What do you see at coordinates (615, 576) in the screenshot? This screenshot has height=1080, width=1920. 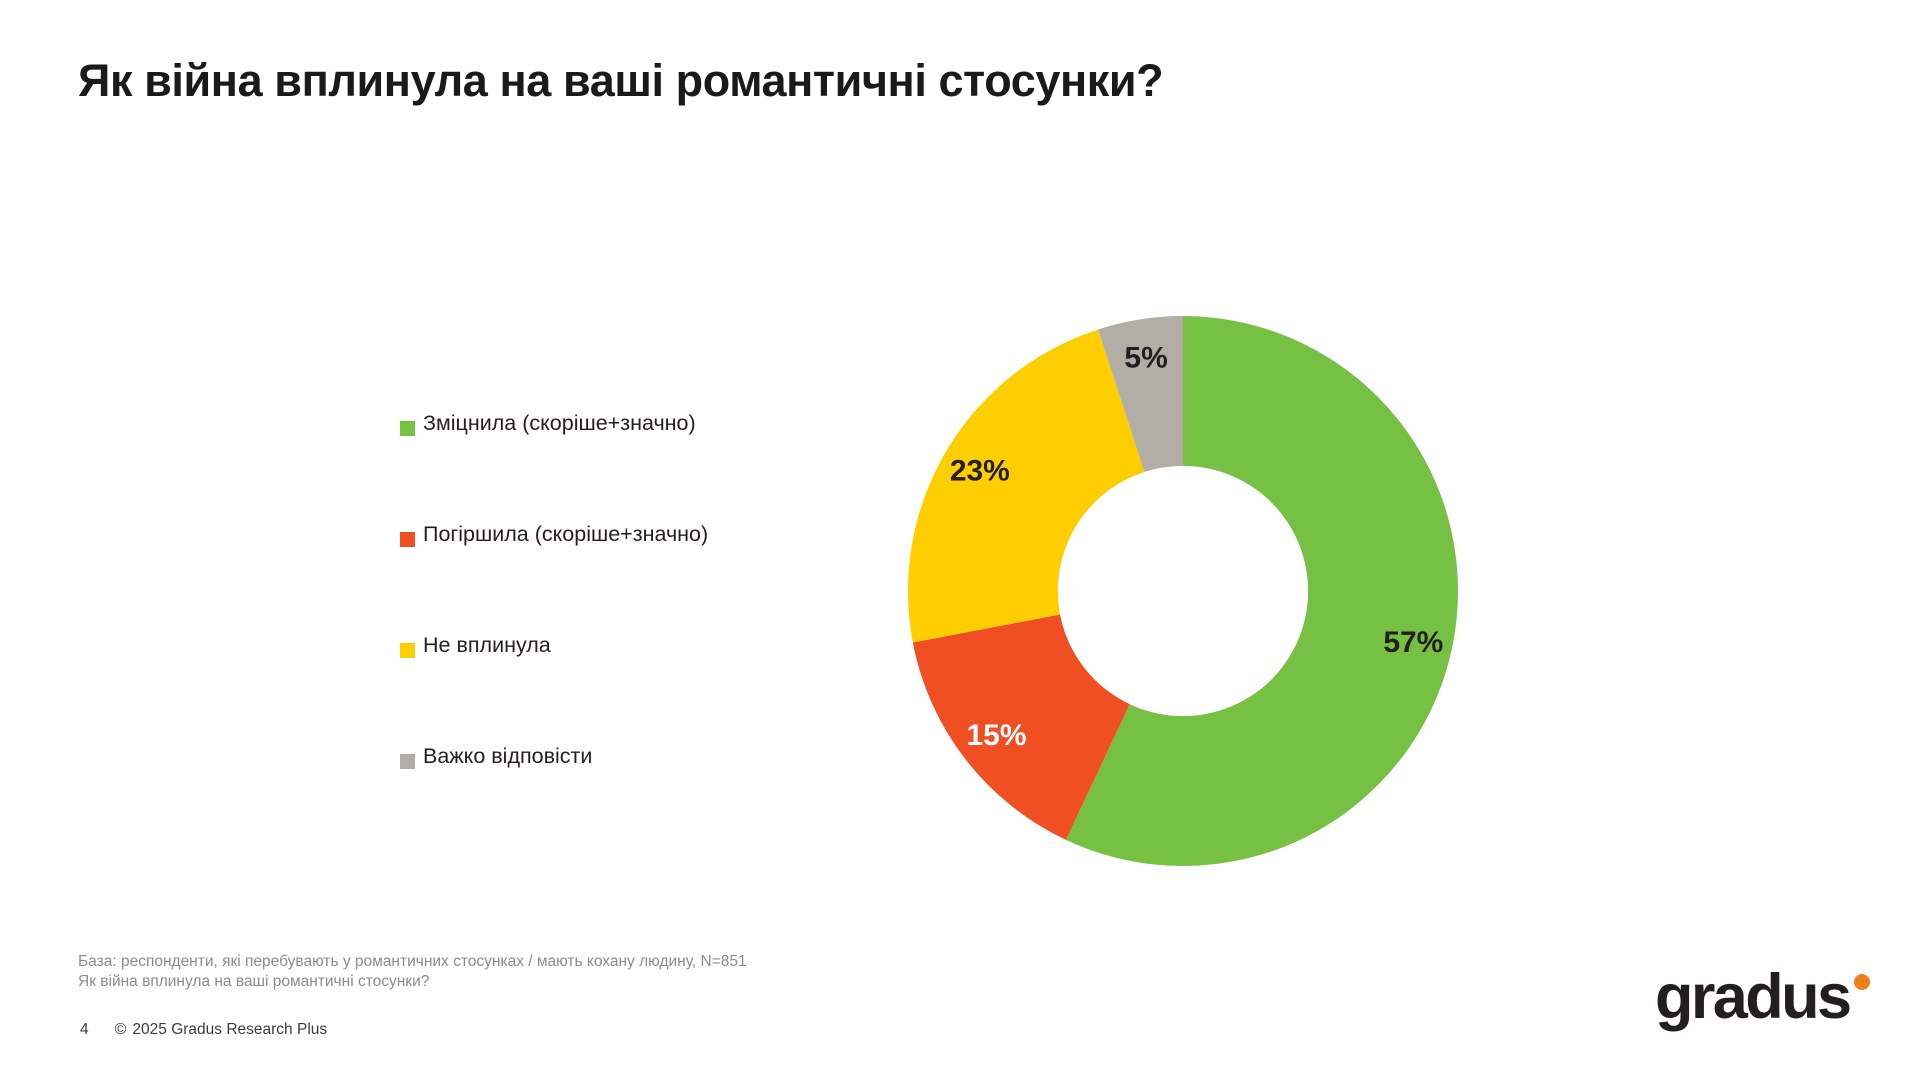 I see `legend-item-worsened: Погіршила (скоріше+значно)` at bounding box center [615, 576].